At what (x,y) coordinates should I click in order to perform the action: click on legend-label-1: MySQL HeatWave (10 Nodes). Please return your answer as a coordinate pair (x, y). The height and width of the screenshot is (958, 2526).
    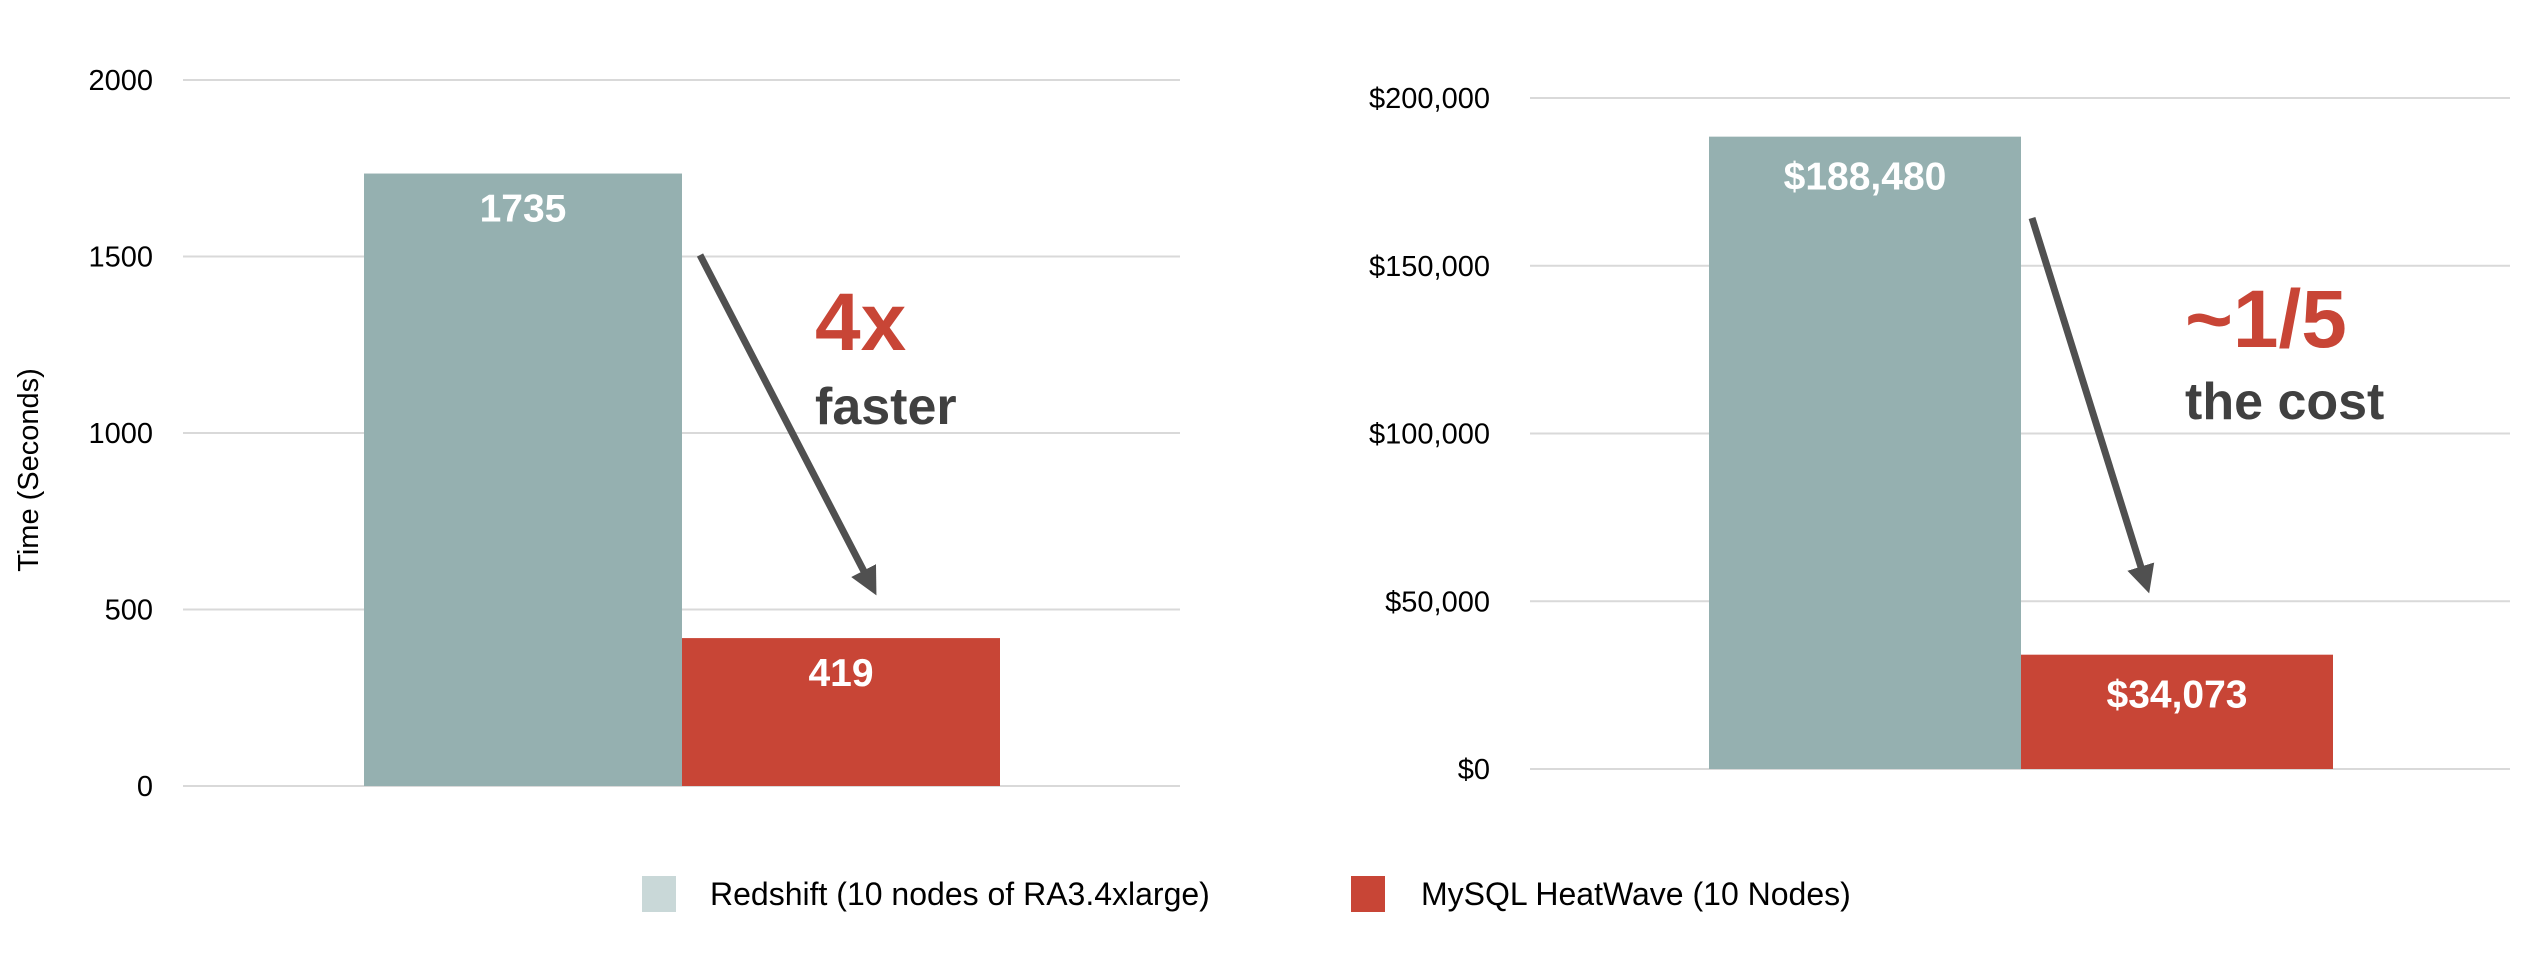
    Looking at the image, I should click on (1636, 894).